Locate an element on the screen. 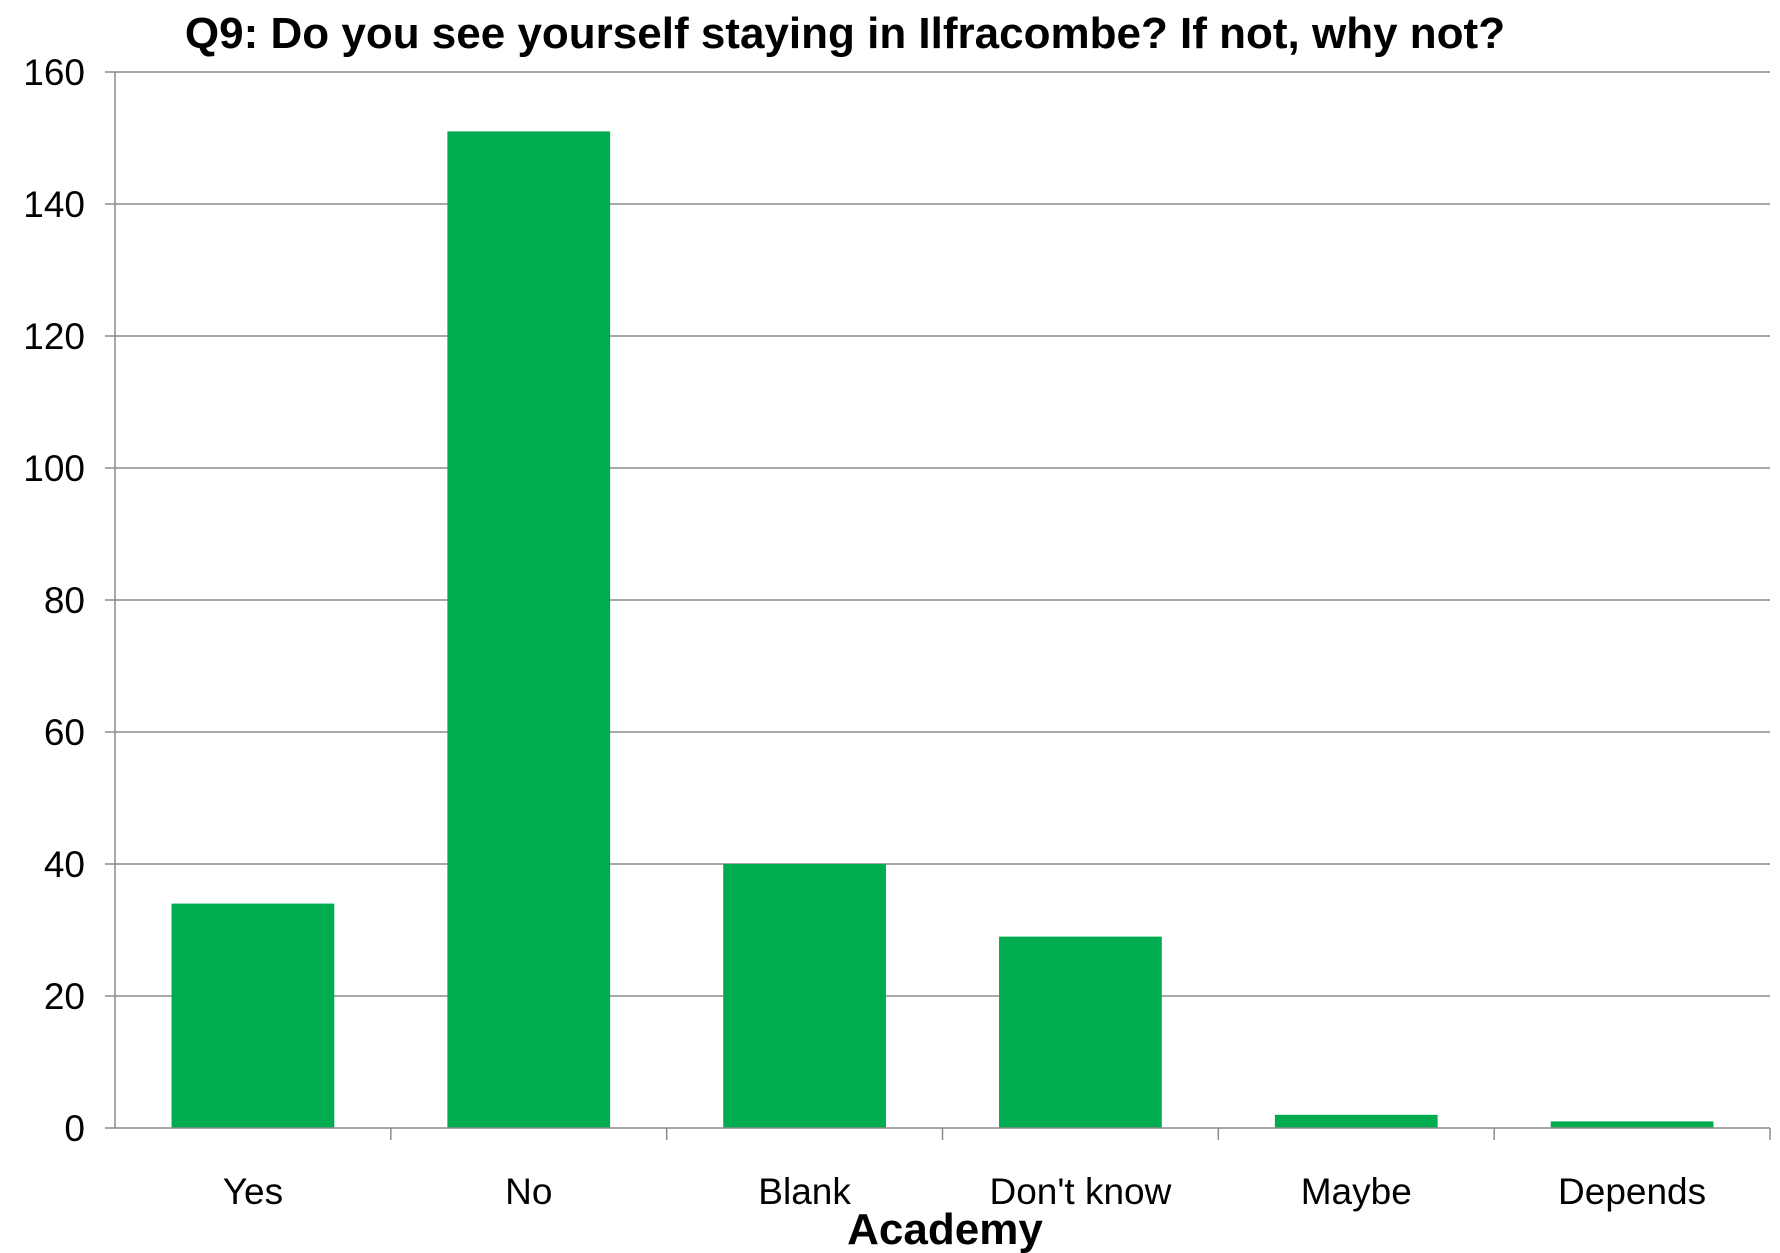 The height and width of the screenshot is (1253, 1780). bar-yes is located at coordinates (253, 1015).